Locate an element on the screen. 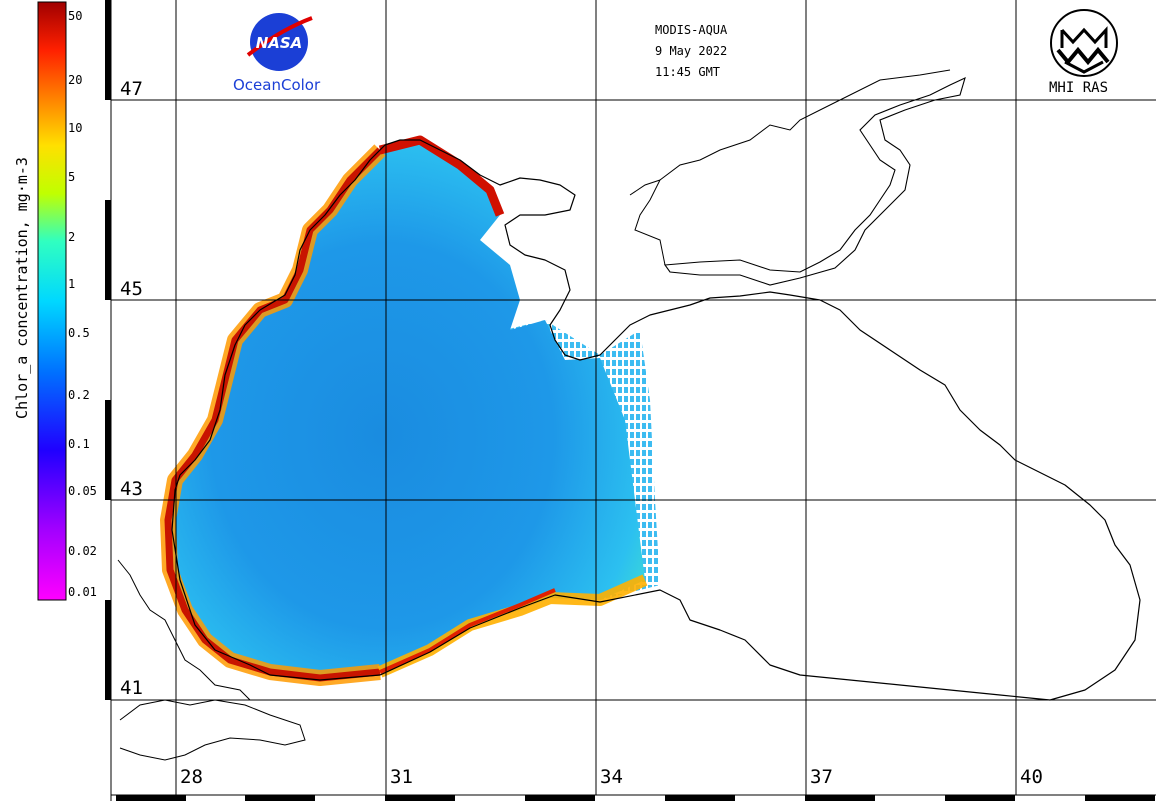 This screenshot has height=801, width=1156. longitude-label: 37 is located at coordinates (821, 777).